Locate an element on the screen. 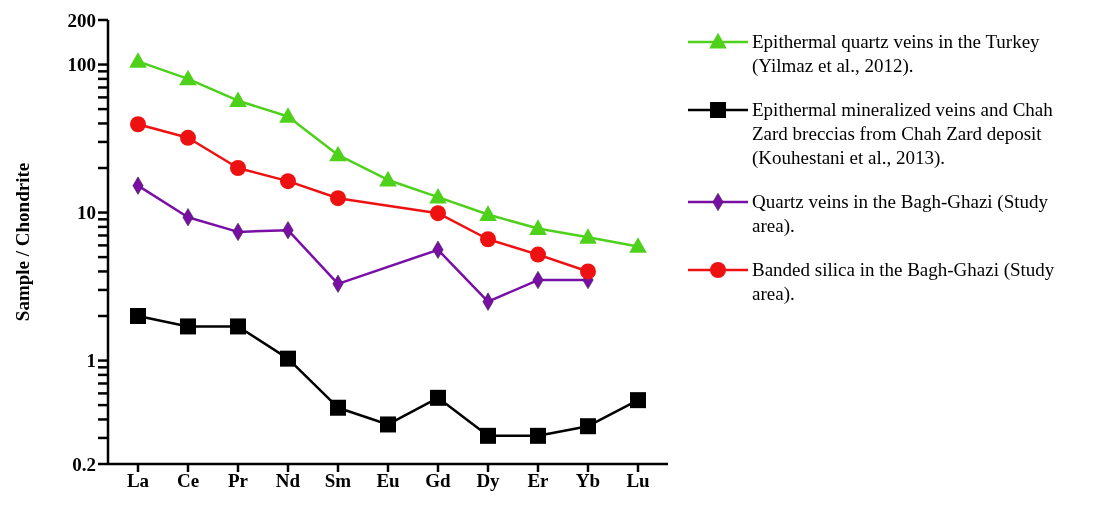  x-tick-label: Yb is located at coordinates (588, 481).